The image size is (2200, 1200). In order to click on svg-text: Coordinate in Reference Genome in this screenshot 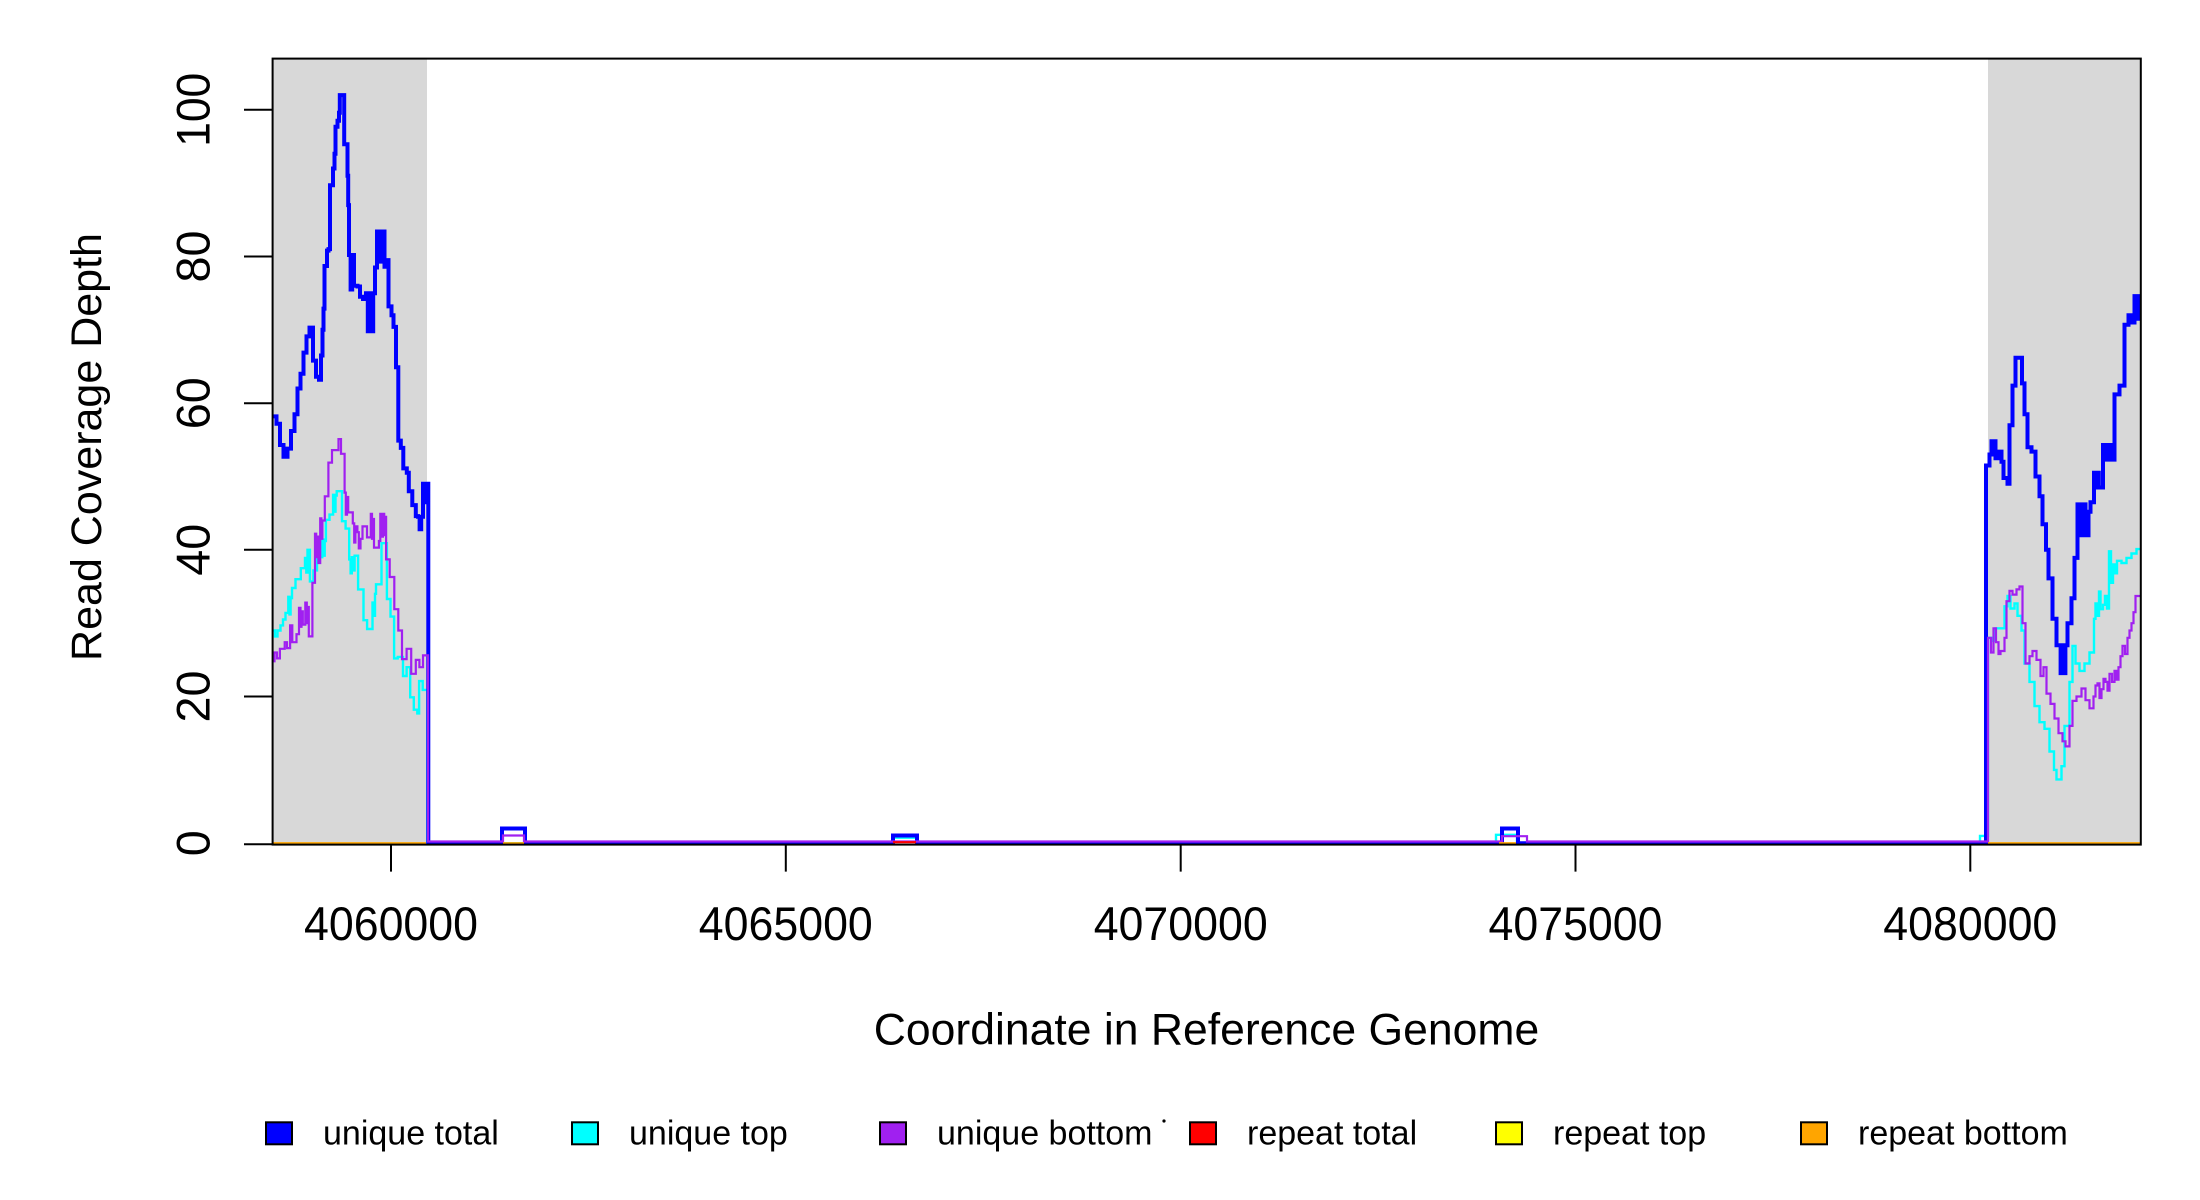, I will do `click(1206, 1030)`.